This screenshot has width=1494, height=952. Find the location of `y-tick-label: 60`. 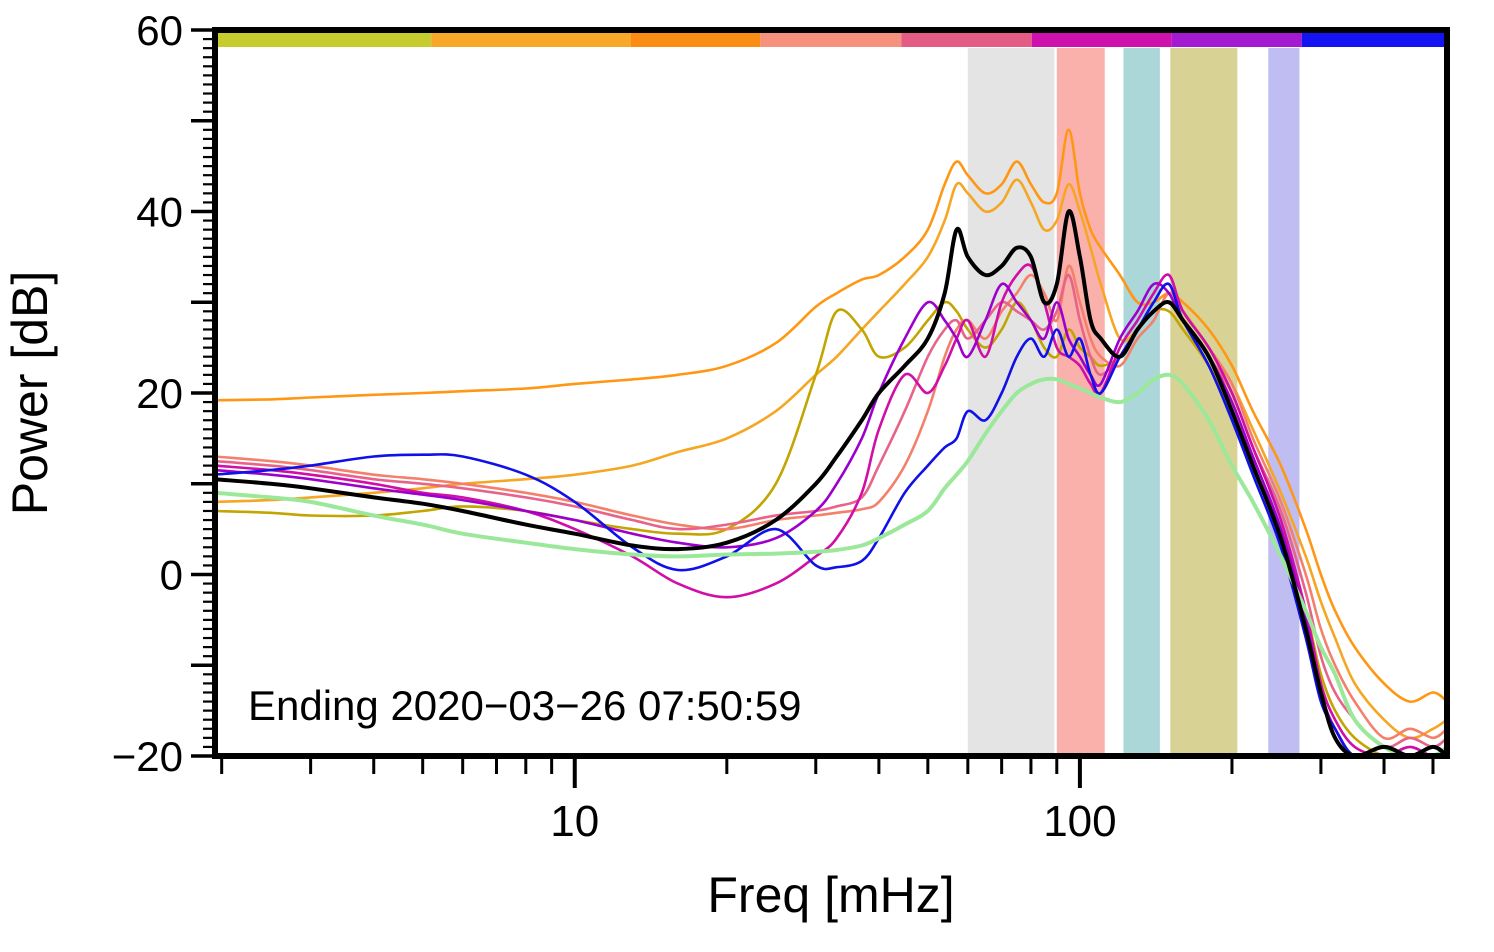

y-tick-label: 60 is located at coordinates (159, 30).